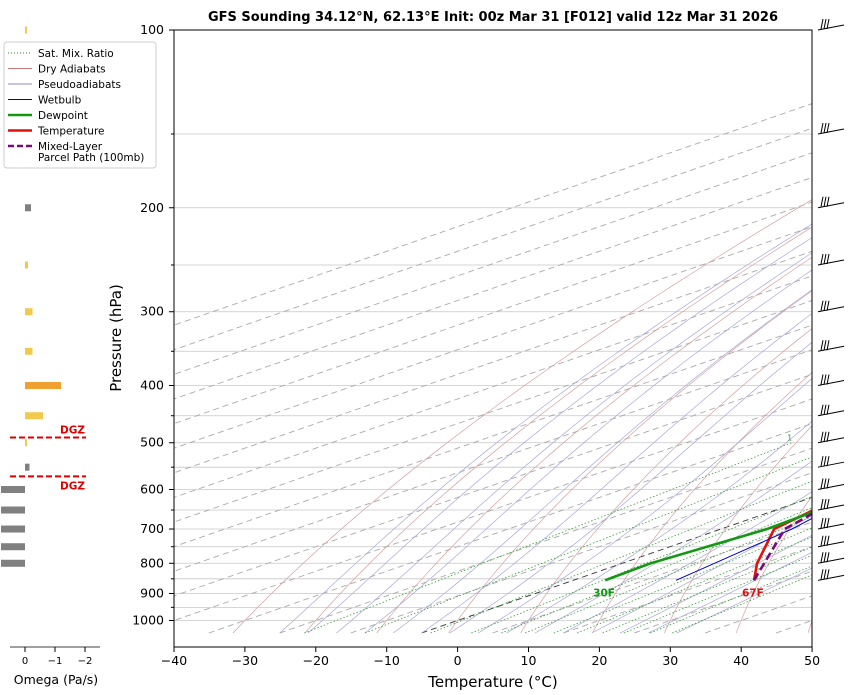  What do you see at coordinates (70, 147) in the screenshot?
I see `legend-label: Mixed-Layer` at bounding box center [70, 147].